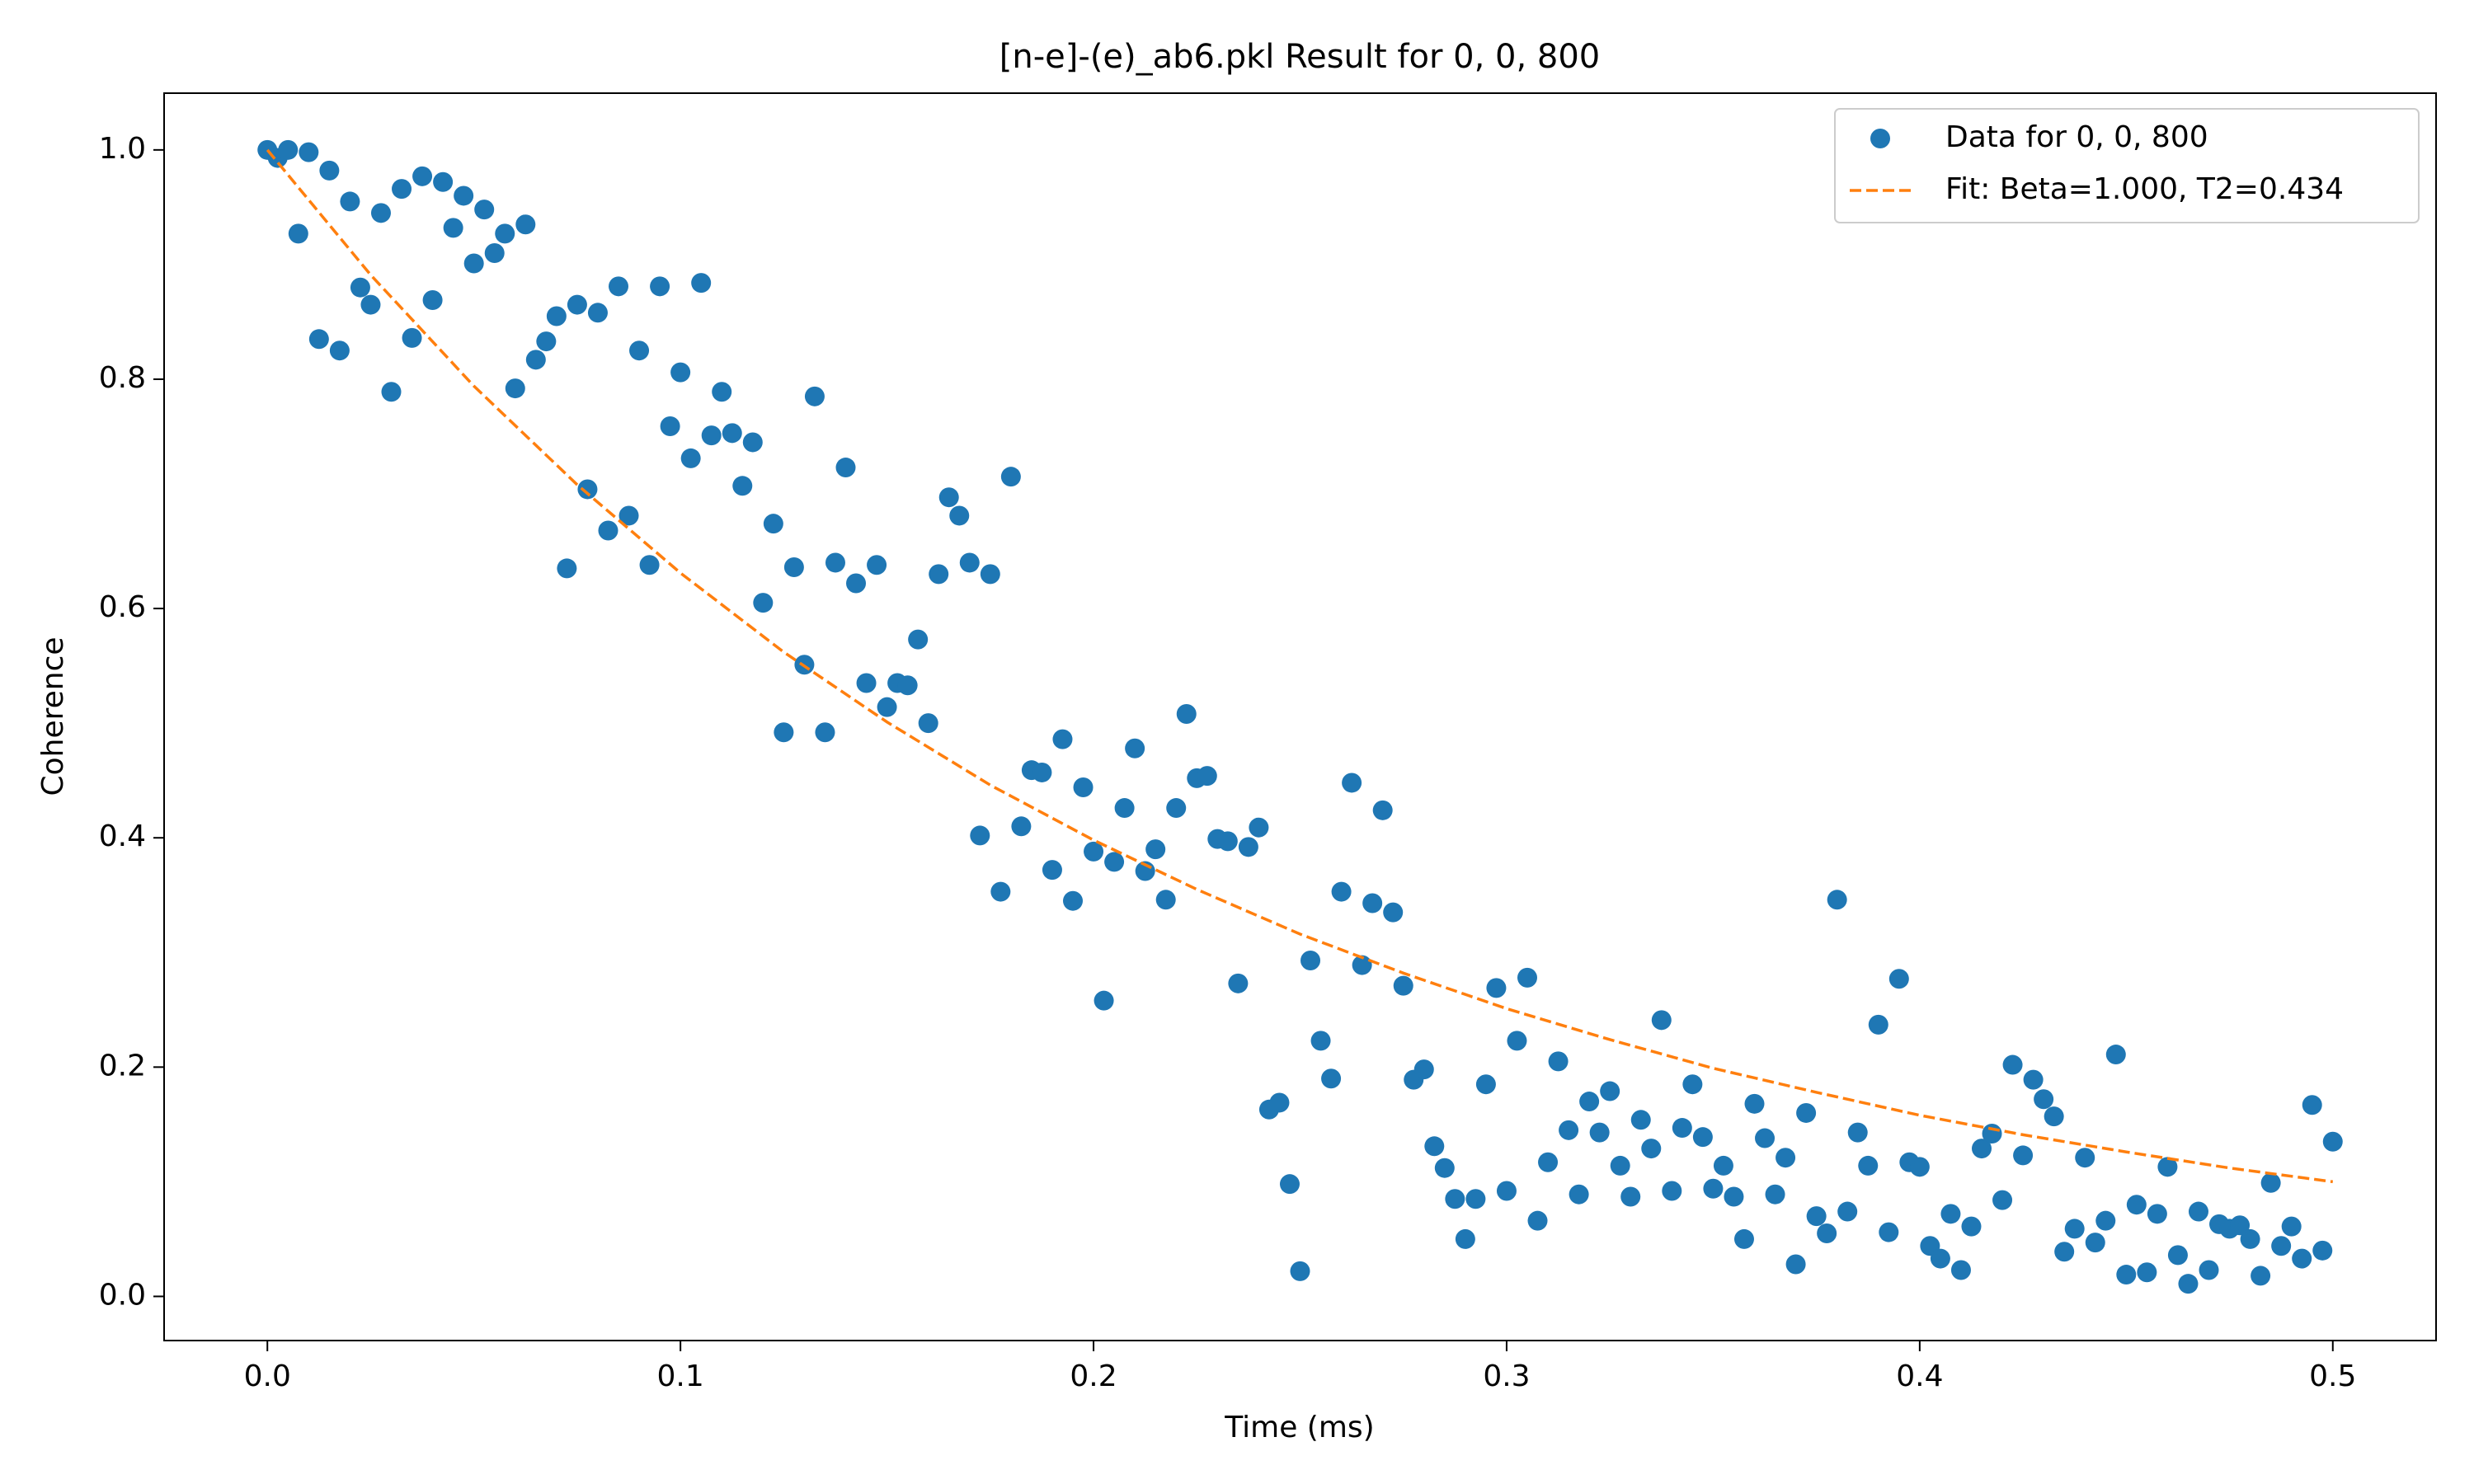  What do you see at coordinates (2076, 137) in the screenshot?
I see `legend-label: Data for 0, 0, 800` at bounding box center [2076, 137].